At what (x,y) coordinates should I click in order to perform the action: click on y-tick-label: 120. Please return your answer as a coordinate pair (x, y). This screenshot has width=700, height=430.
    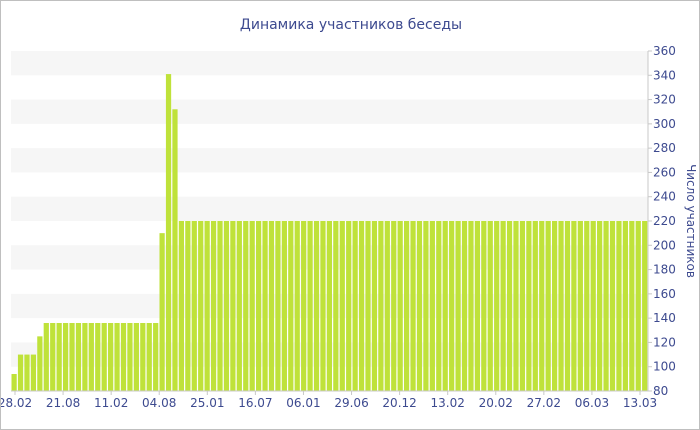
    Looking at the image, I should click on (664, 342).